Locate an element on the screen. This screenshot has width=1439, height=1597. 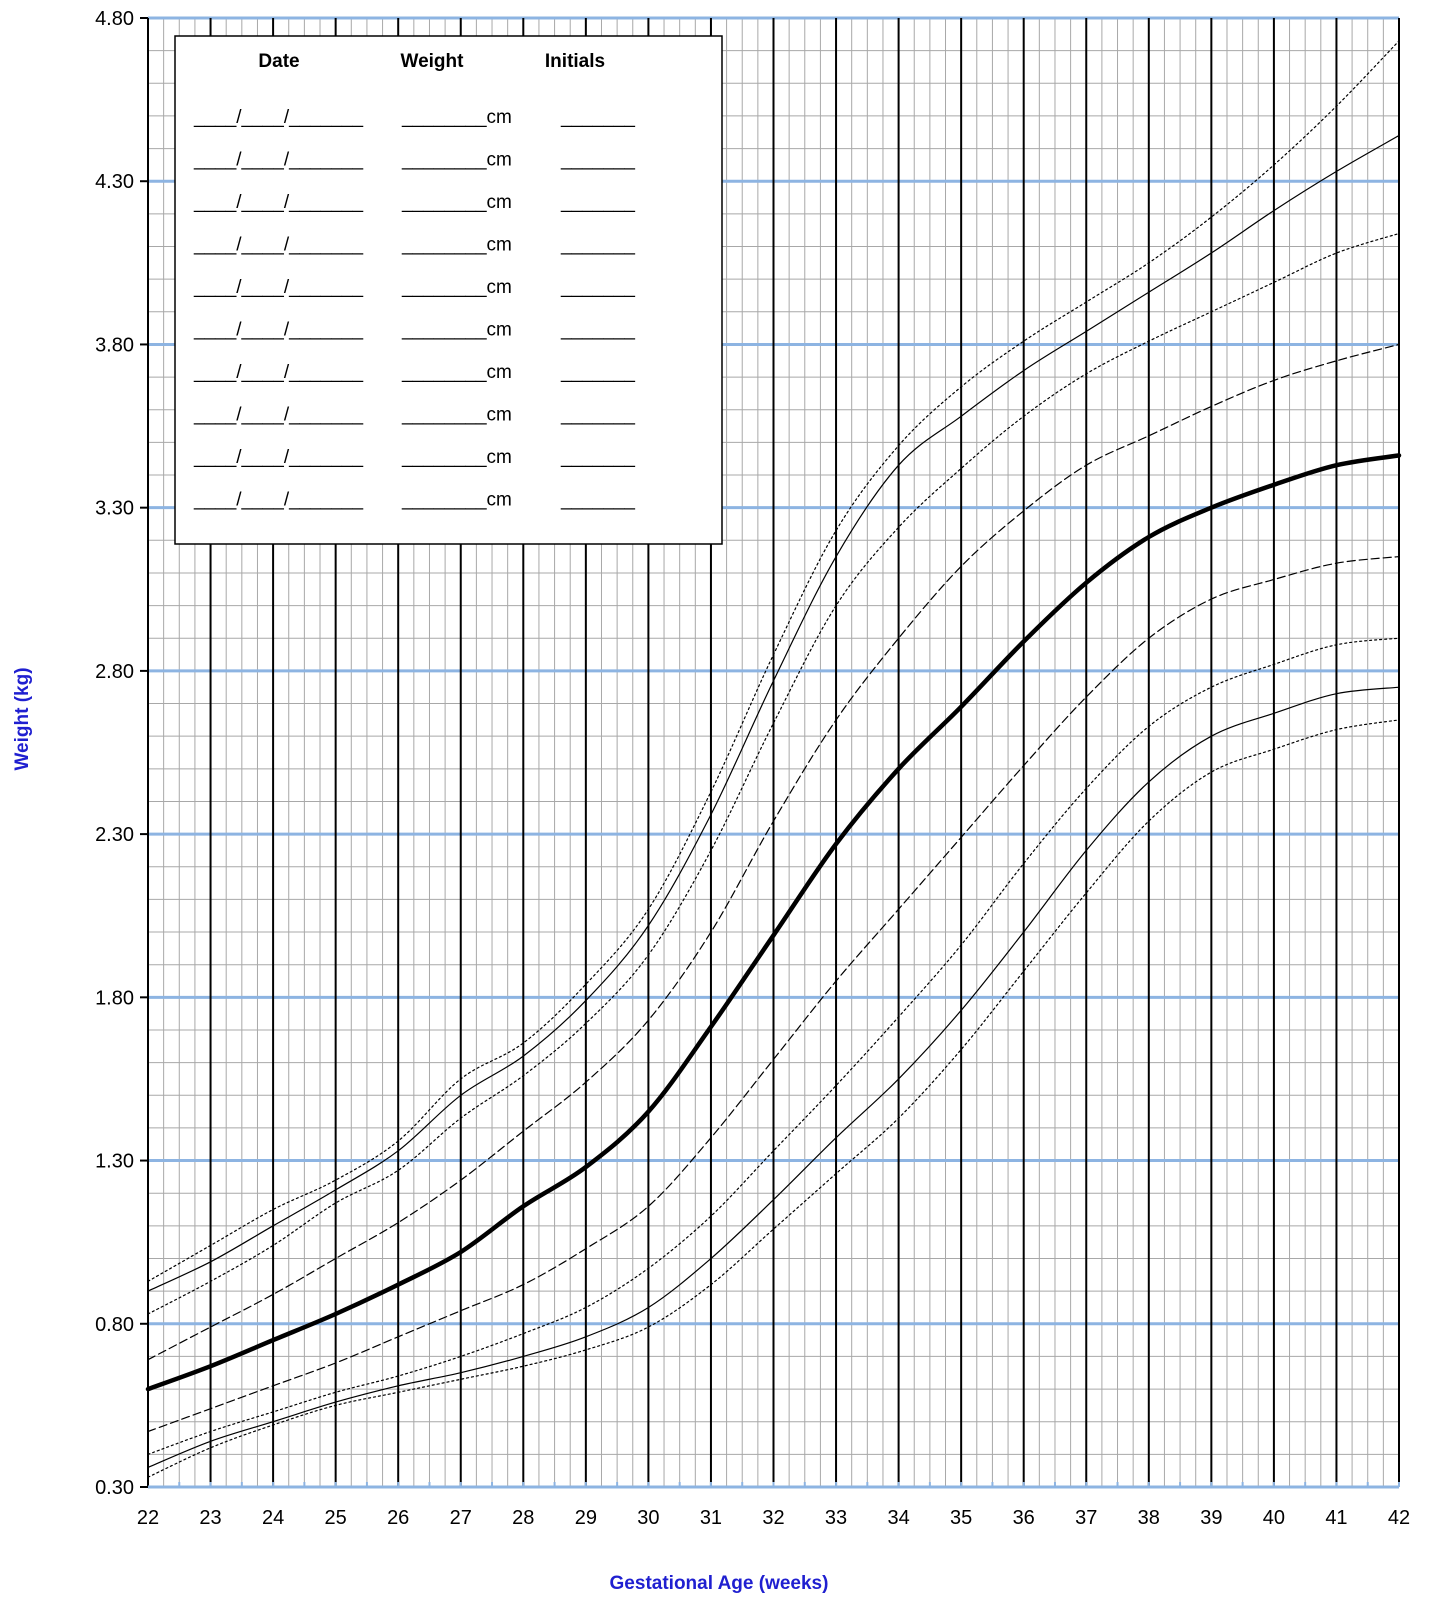
x-tick-label: 38 is located at coordinates (1149, 1518).